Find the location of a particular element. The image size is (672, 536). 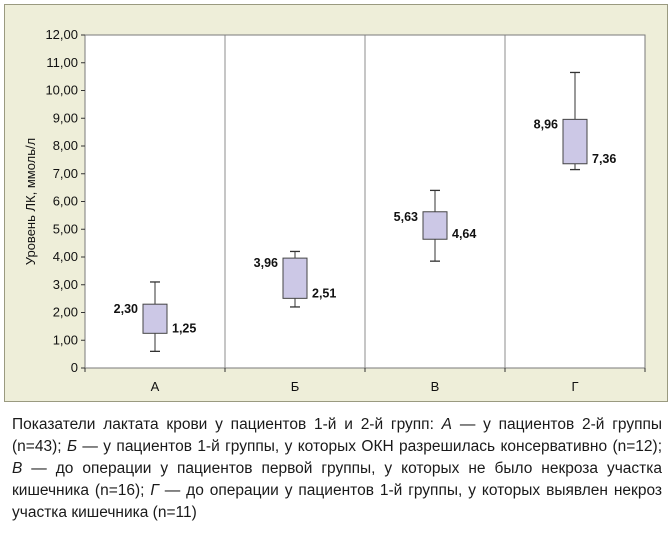

caption-letter-b: Б is located at coordinates (72, 446).